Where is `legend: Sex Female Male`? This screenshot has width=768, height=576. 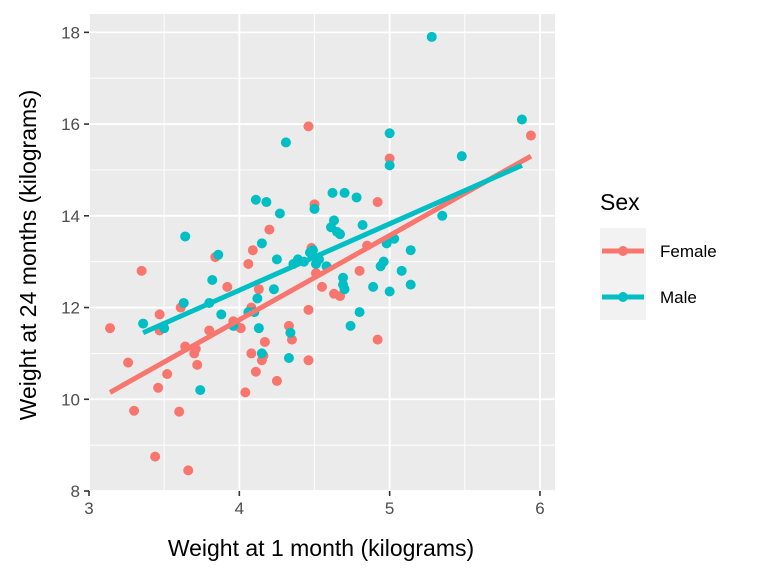 legend: Sex Female Male is located at coordinates (658, 254).